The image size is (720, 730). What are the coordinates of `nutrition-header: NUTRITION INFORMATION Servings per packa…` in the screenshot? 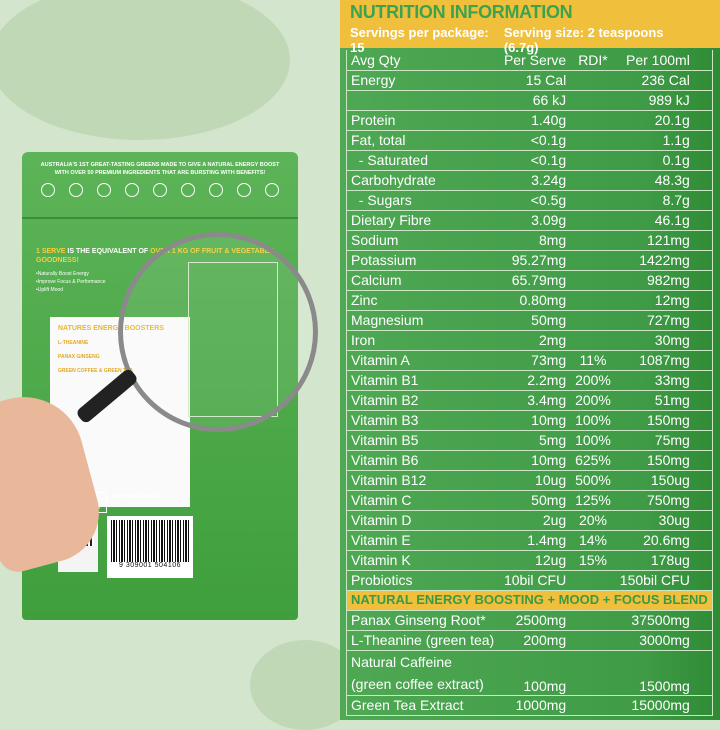 It's located at (530, 27).